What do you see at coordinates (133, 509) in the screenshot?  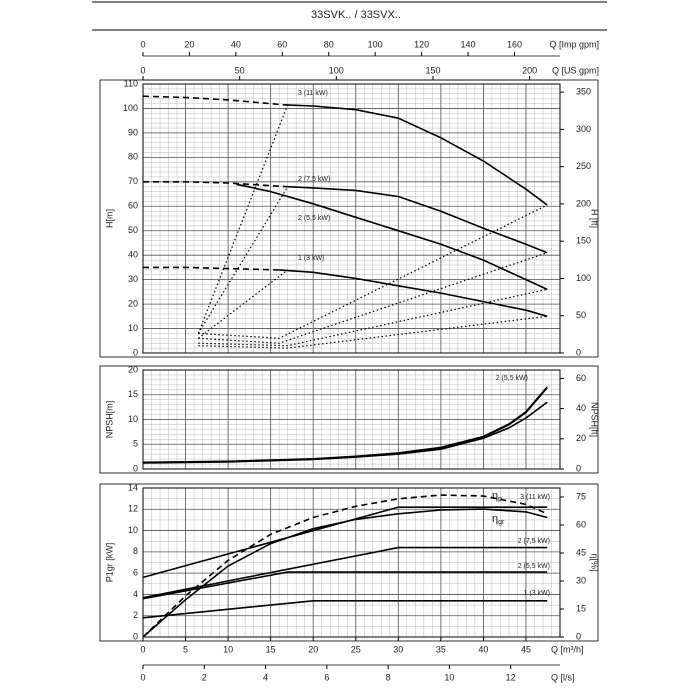 I see `y-tick-label: 12` at bounding box center [133, 509].